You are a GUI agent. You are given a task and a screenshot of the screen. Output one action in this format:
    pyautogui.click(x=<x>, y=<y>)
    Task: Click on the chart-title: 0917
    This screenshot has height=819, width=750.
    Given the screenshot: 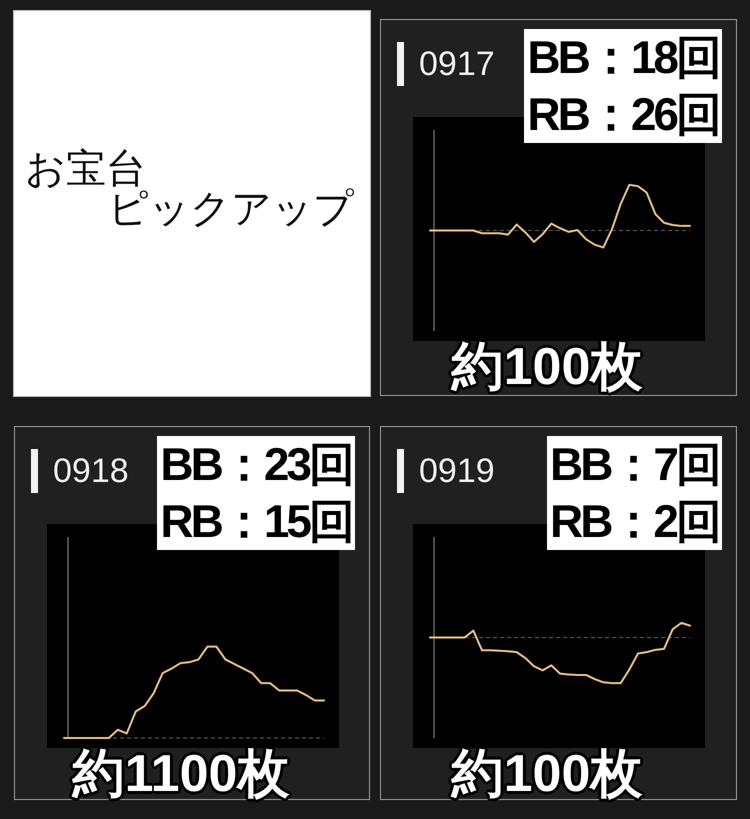 What is the action you would take?
    pyautogui.click(x=457, y=64)
    